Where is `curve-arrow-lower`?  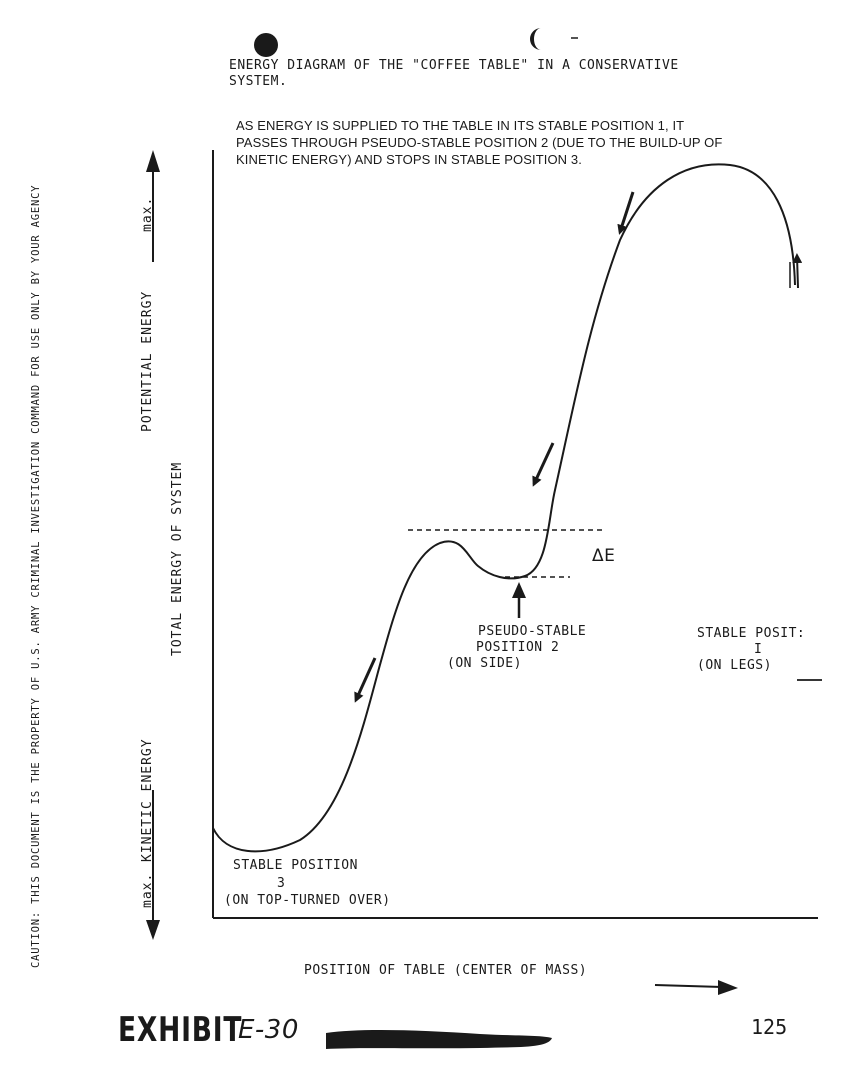
curve-arrow-lower is located at coordinates (365, 680).